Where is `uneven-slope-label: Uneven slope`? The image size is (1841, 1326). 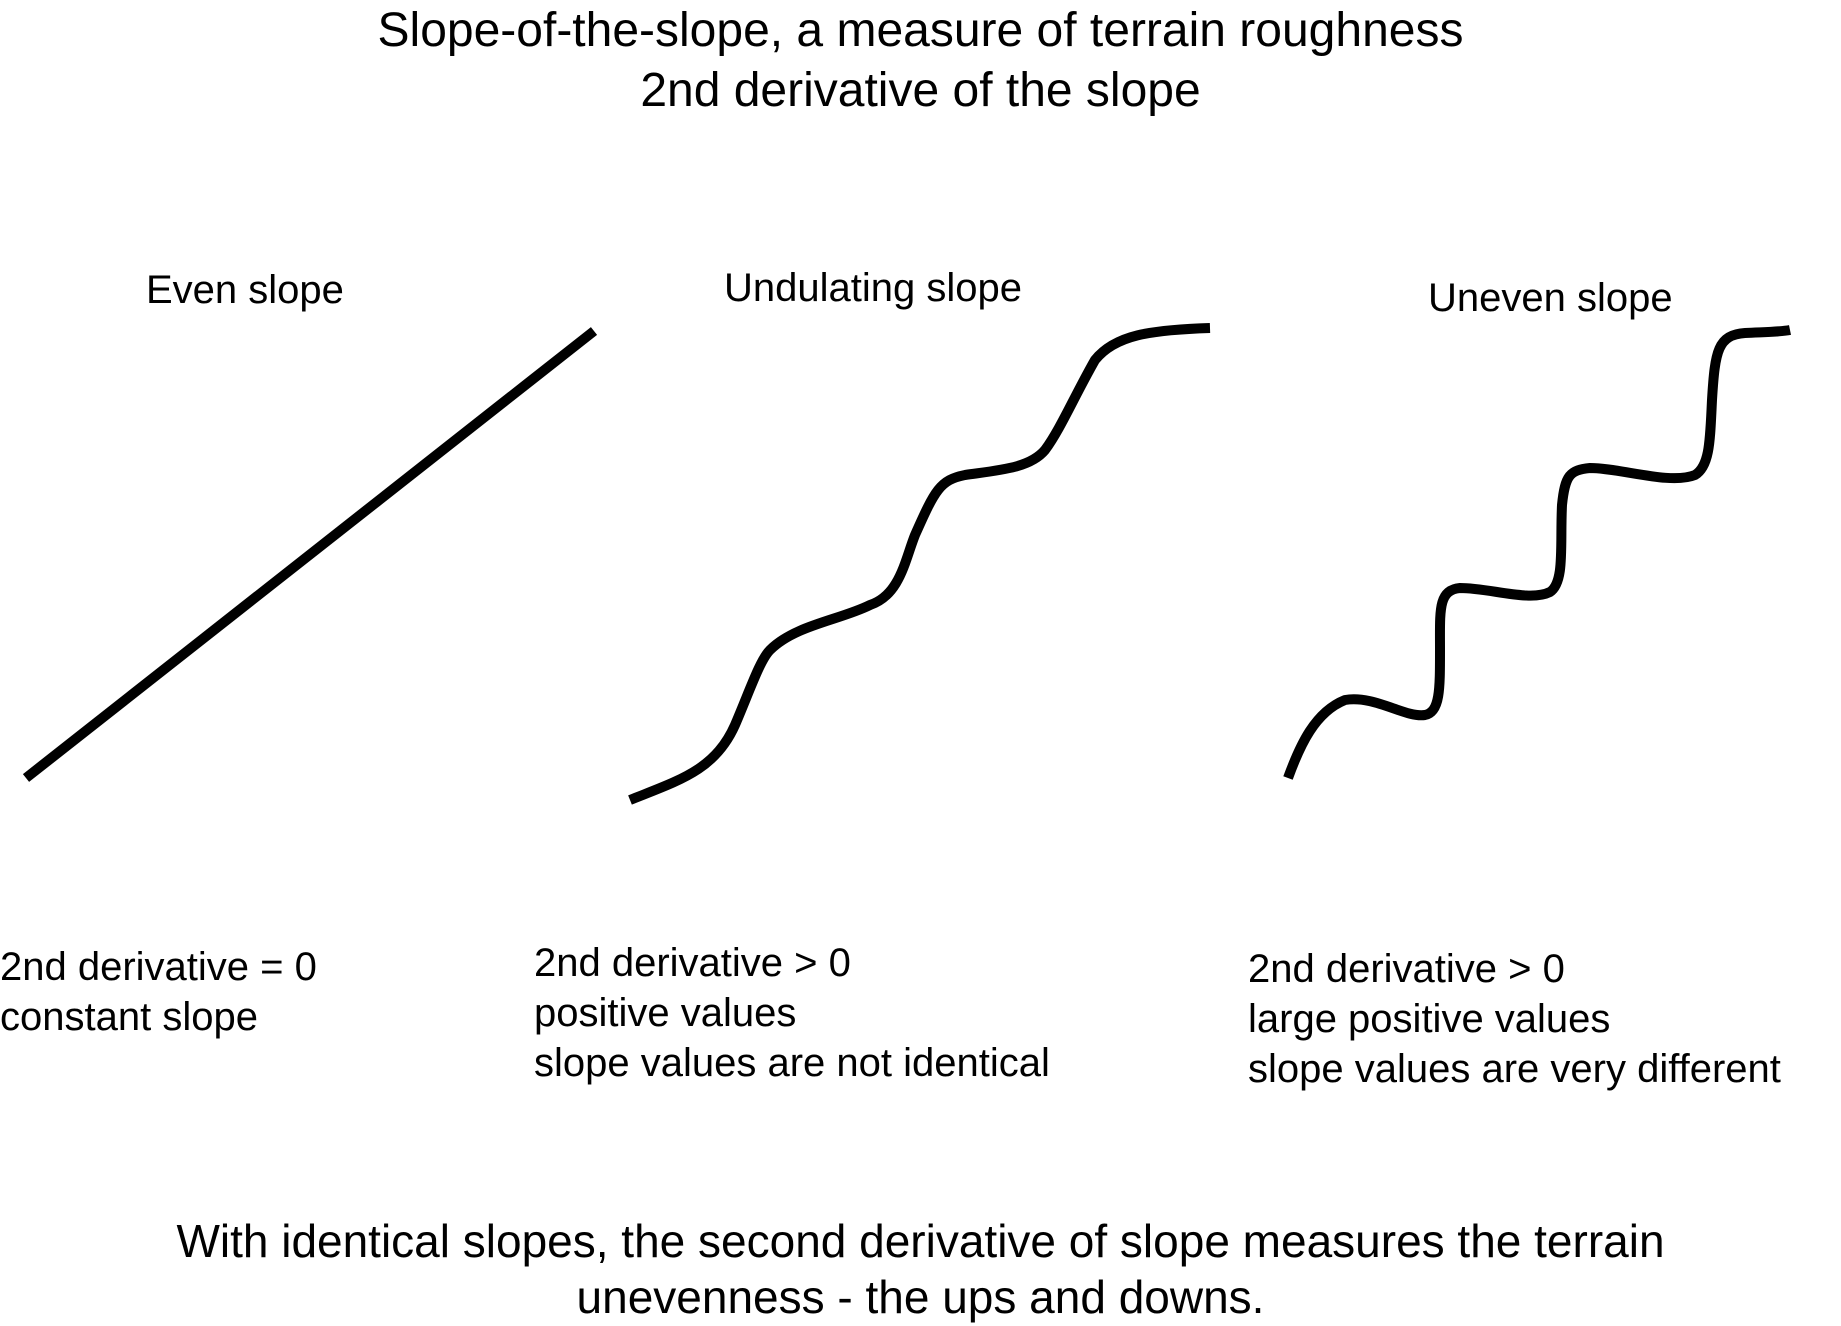 uneven-slope-label: Uneven slope is located at coordinates (1550, 298).